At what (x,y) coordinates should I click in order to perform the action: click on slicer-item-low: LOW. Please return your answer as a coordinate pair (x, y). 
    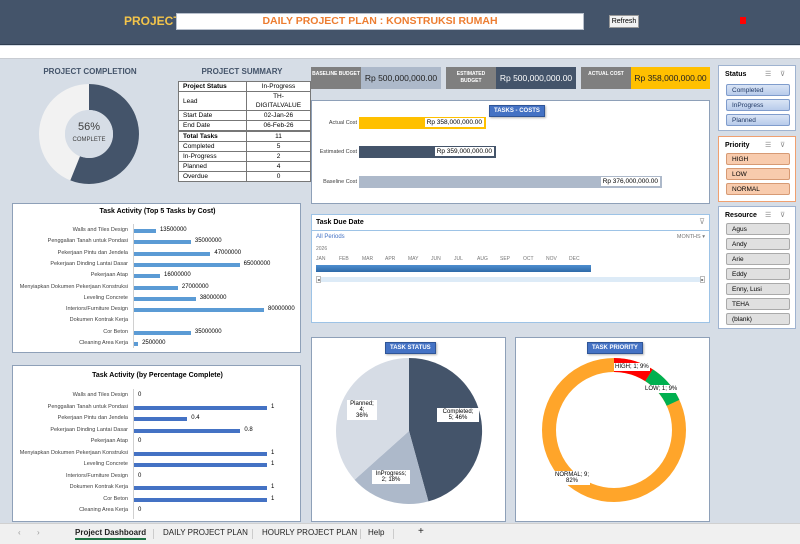
    Looking at the image, I should click on (758, 174).